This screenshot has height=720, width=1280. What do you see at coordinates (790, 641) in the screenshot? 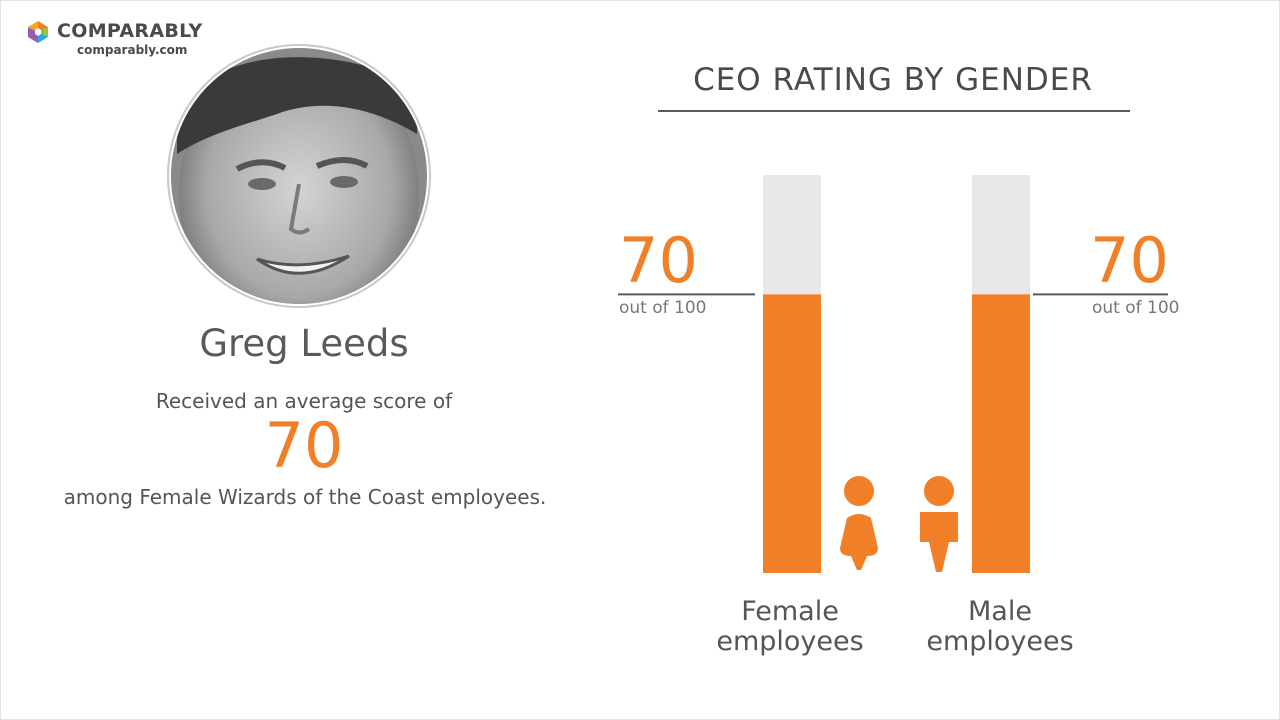
I see `female-category-line-2: employees` at bounding box center [790, 641].